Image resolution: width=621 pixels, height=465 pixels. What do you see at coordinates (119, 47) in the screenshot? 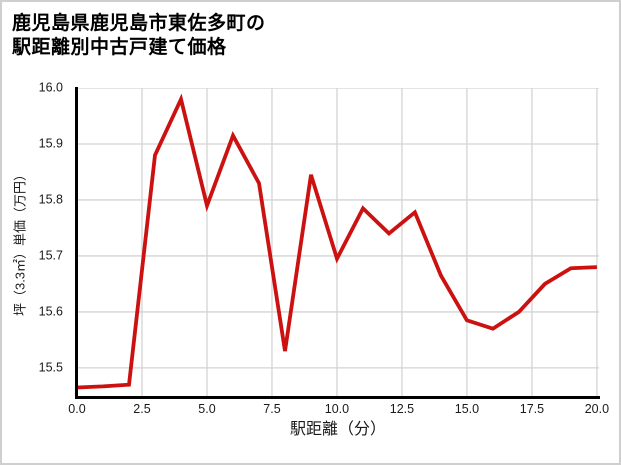
I see `chart-title-line-2: 駅距離別中古戸建て価格` at bounding box center [119, 47].